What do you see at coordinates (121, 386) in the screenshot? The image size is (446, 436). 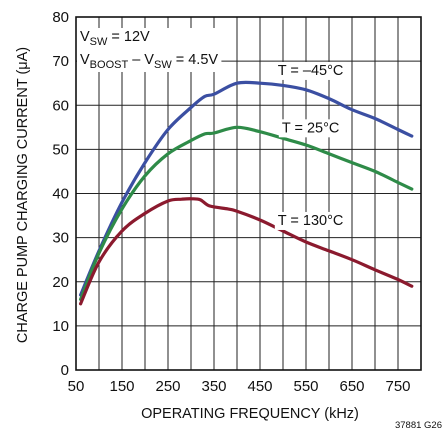 I see `x-tick-label: 150` at bounding box center [121, 386].